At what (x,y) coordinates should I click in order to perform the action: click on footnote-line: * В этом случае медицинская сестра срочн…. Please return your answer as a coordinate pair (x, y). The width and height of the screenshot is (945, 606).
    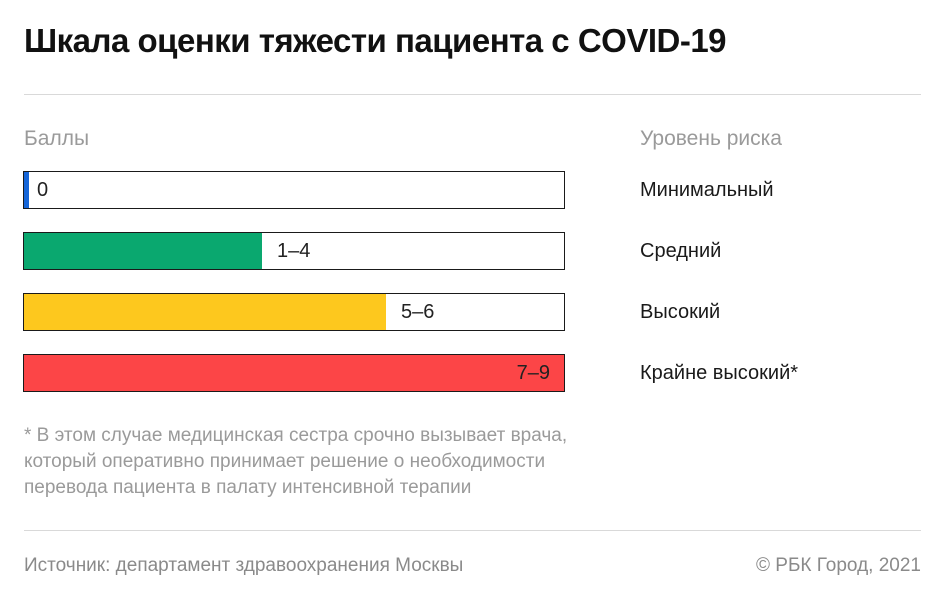
    Looking at the image, I should click on (296, 435).